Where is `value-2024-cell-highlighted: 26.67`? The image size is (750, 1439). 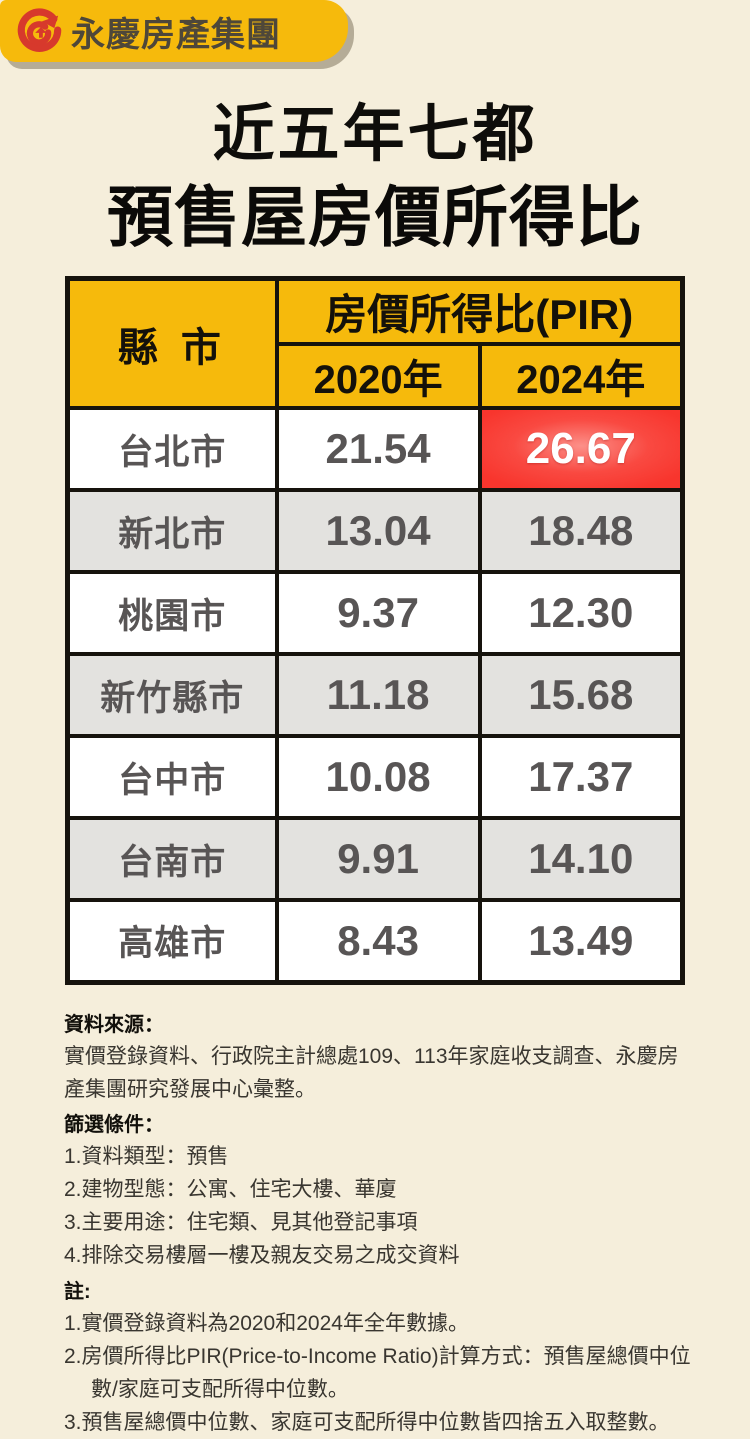 value-2024-cell-highlighted: 26.67 is located at coordinates (581, 449).